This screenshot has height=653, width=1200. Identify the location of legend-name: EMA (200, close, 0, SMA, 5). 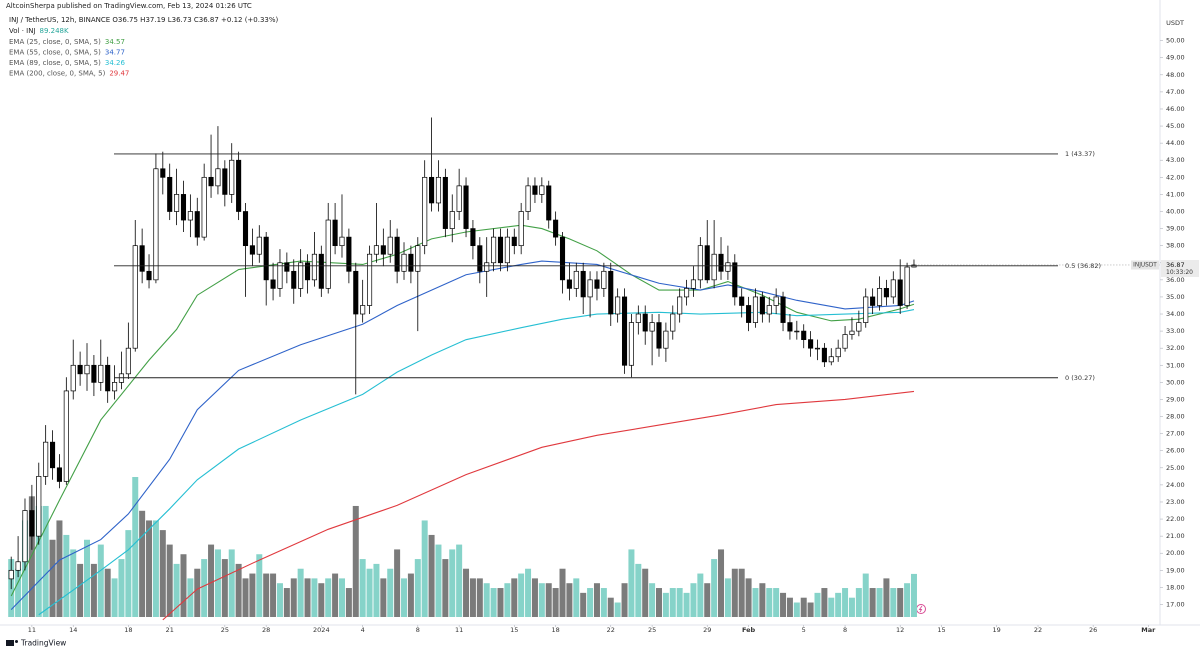
(57, 74).